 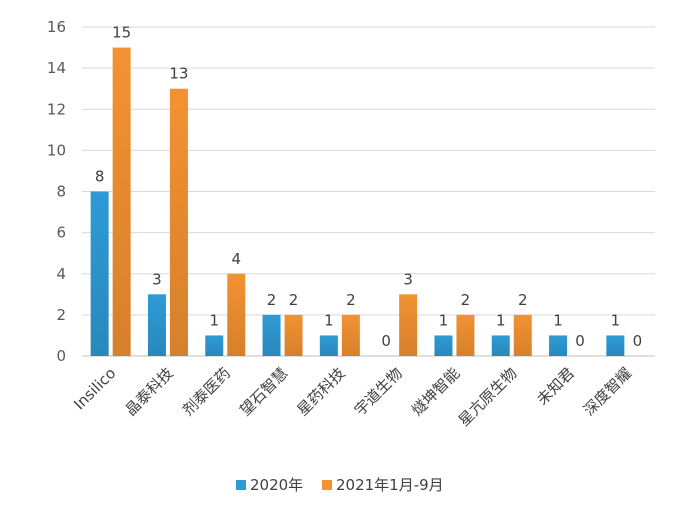 I want to click on data-label: 15, so click(x=121, y=33).